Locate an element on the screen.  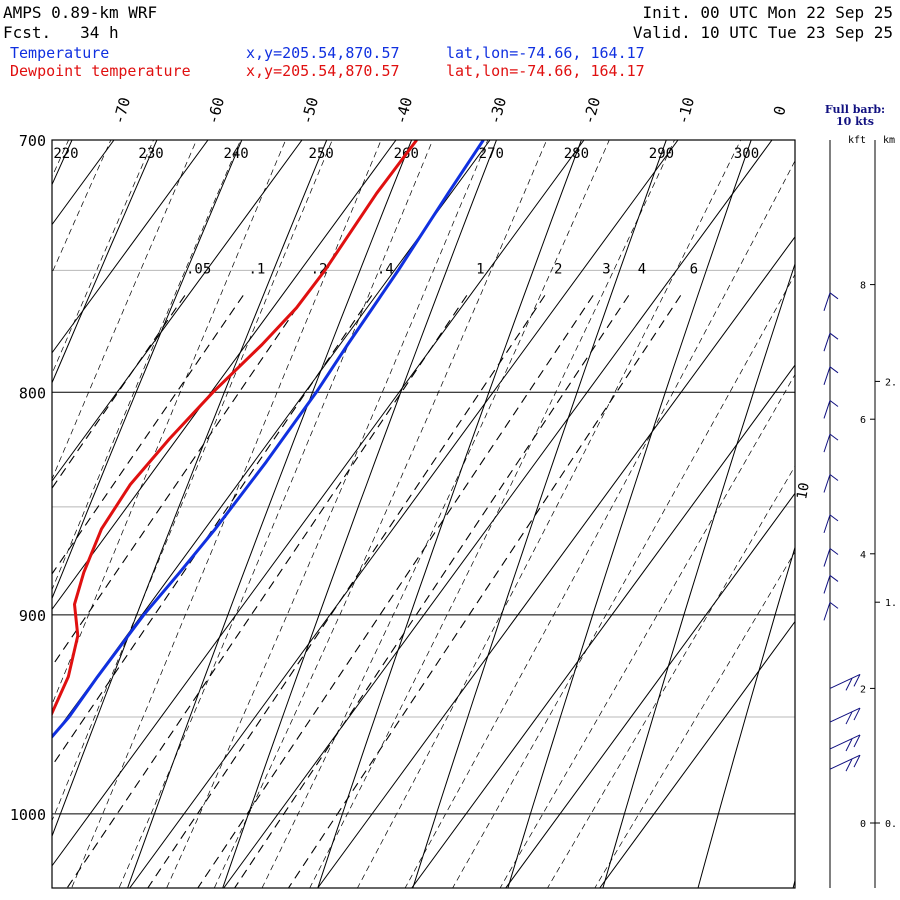
barb-legend-line1: Full barb: is located at coordinates (855, 109).